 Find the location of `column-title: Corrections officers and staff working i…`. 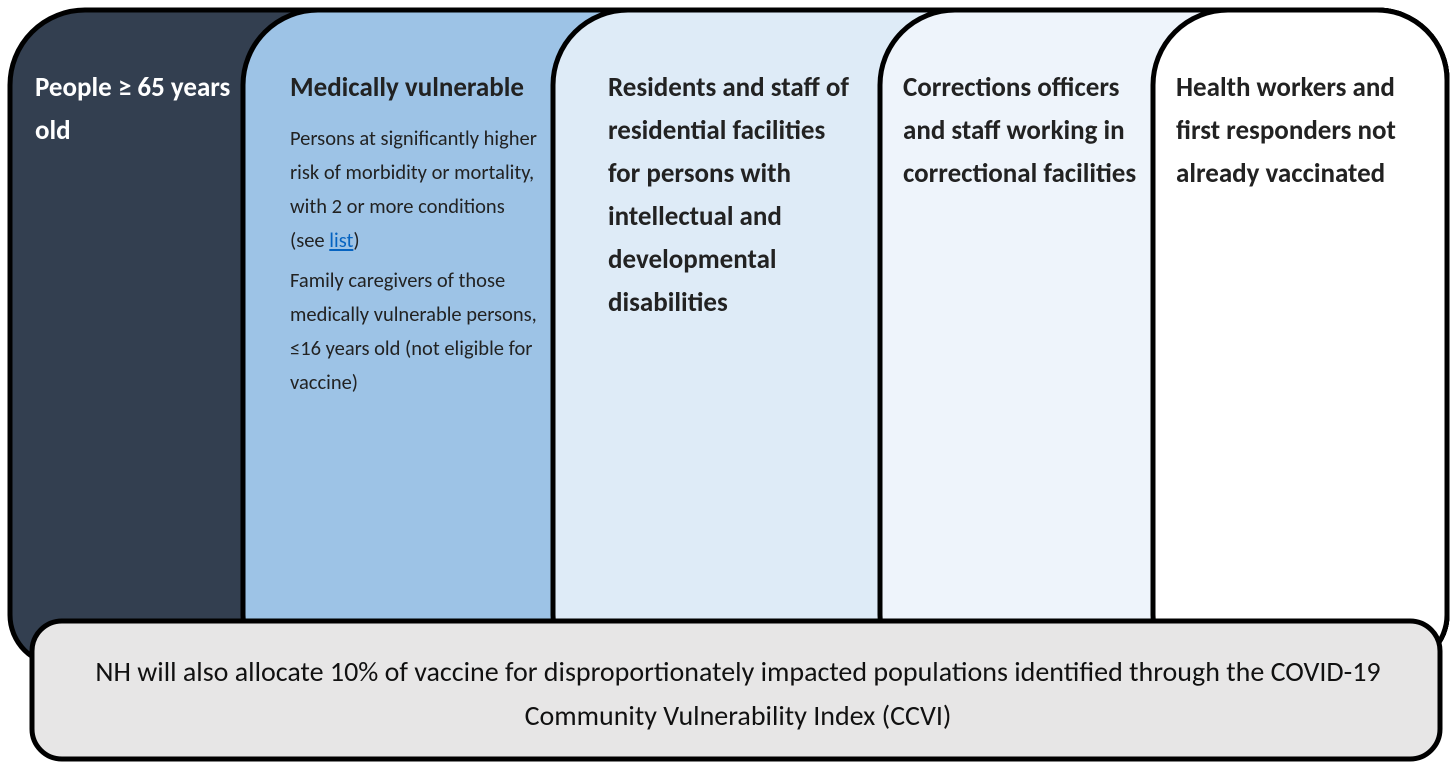

column-title: Corrections officers and staff working i… is located at coordinates (1020, 130).